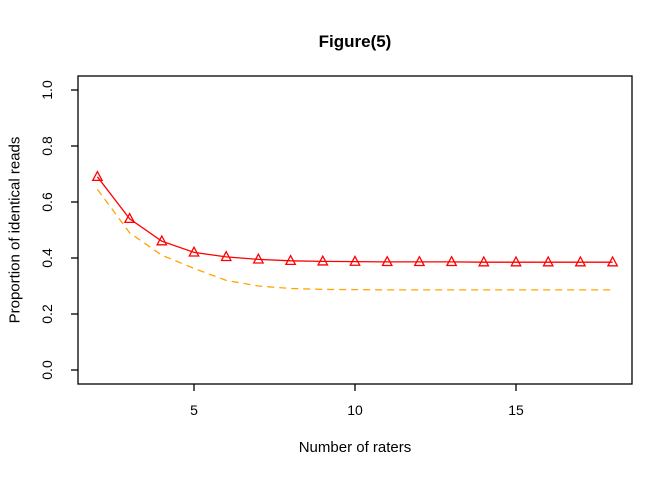  I want to click on y-tick-label: 0.6, so click(47, 202).